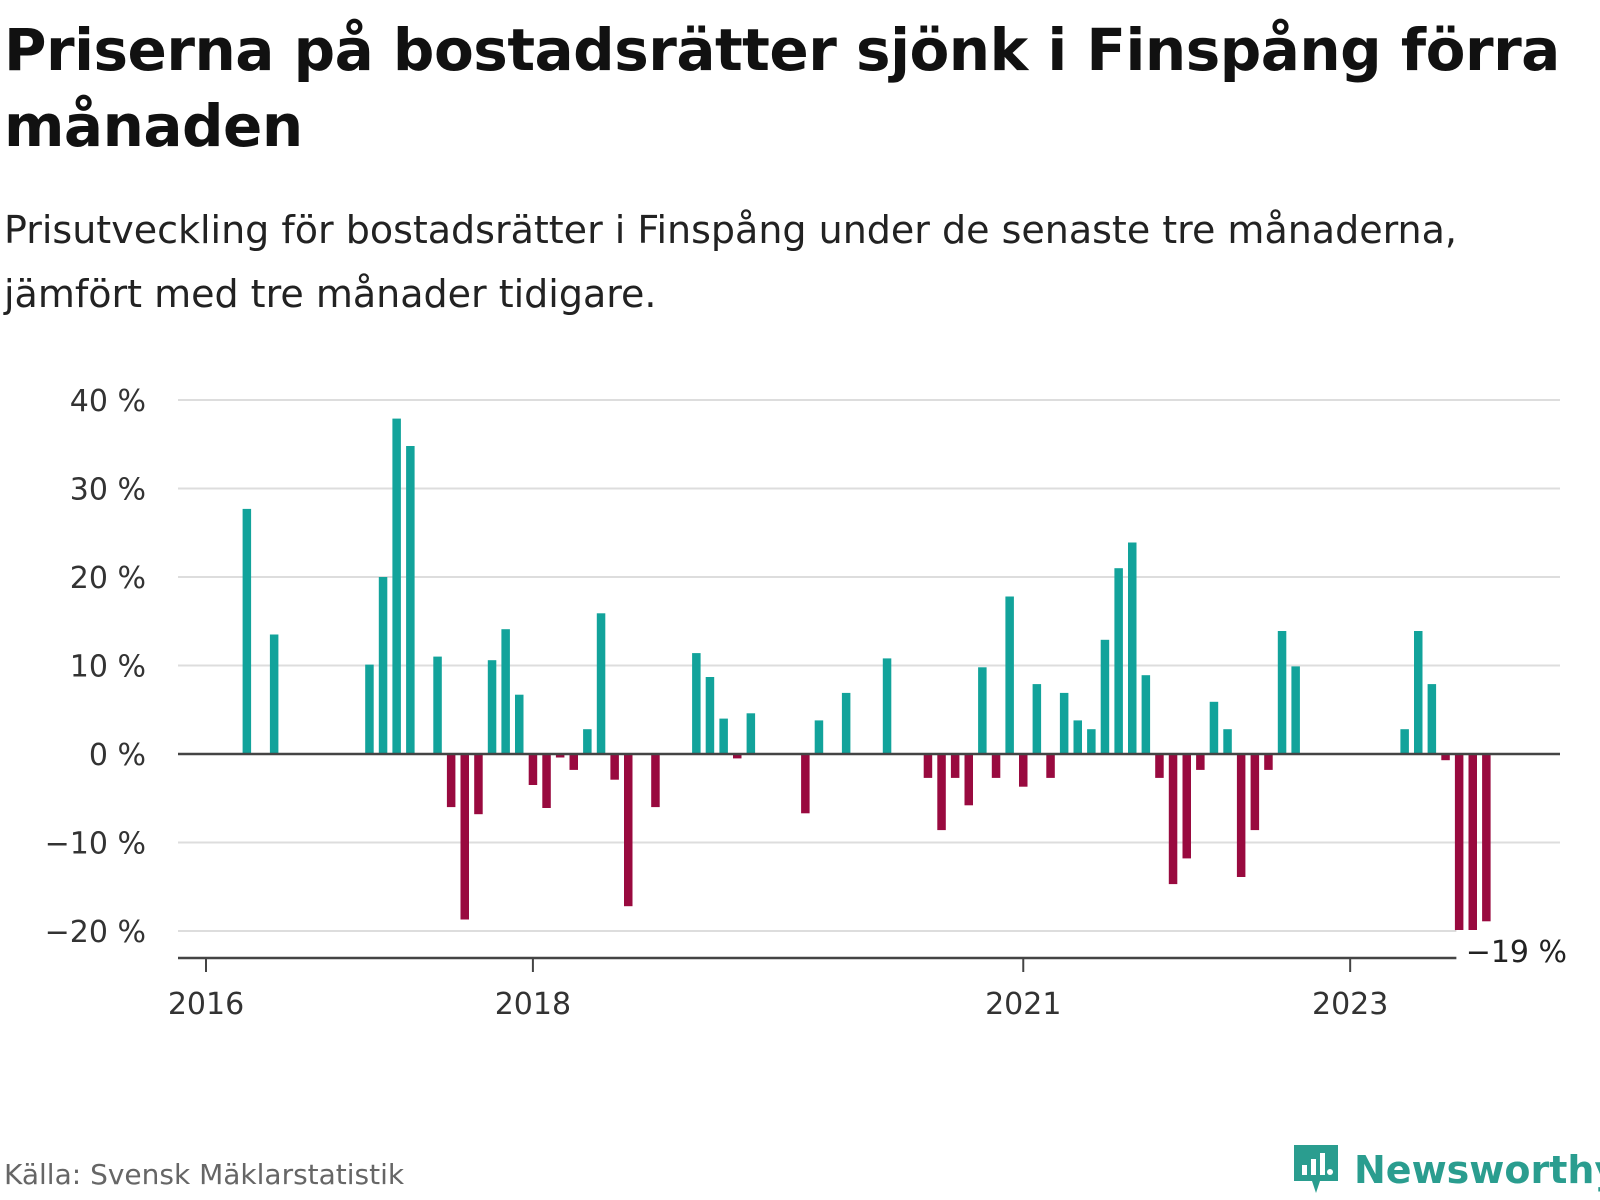  Describe the element at coordinates (117, 755) in the screenshot. I see `y-tick-label: 0 %` at that location.